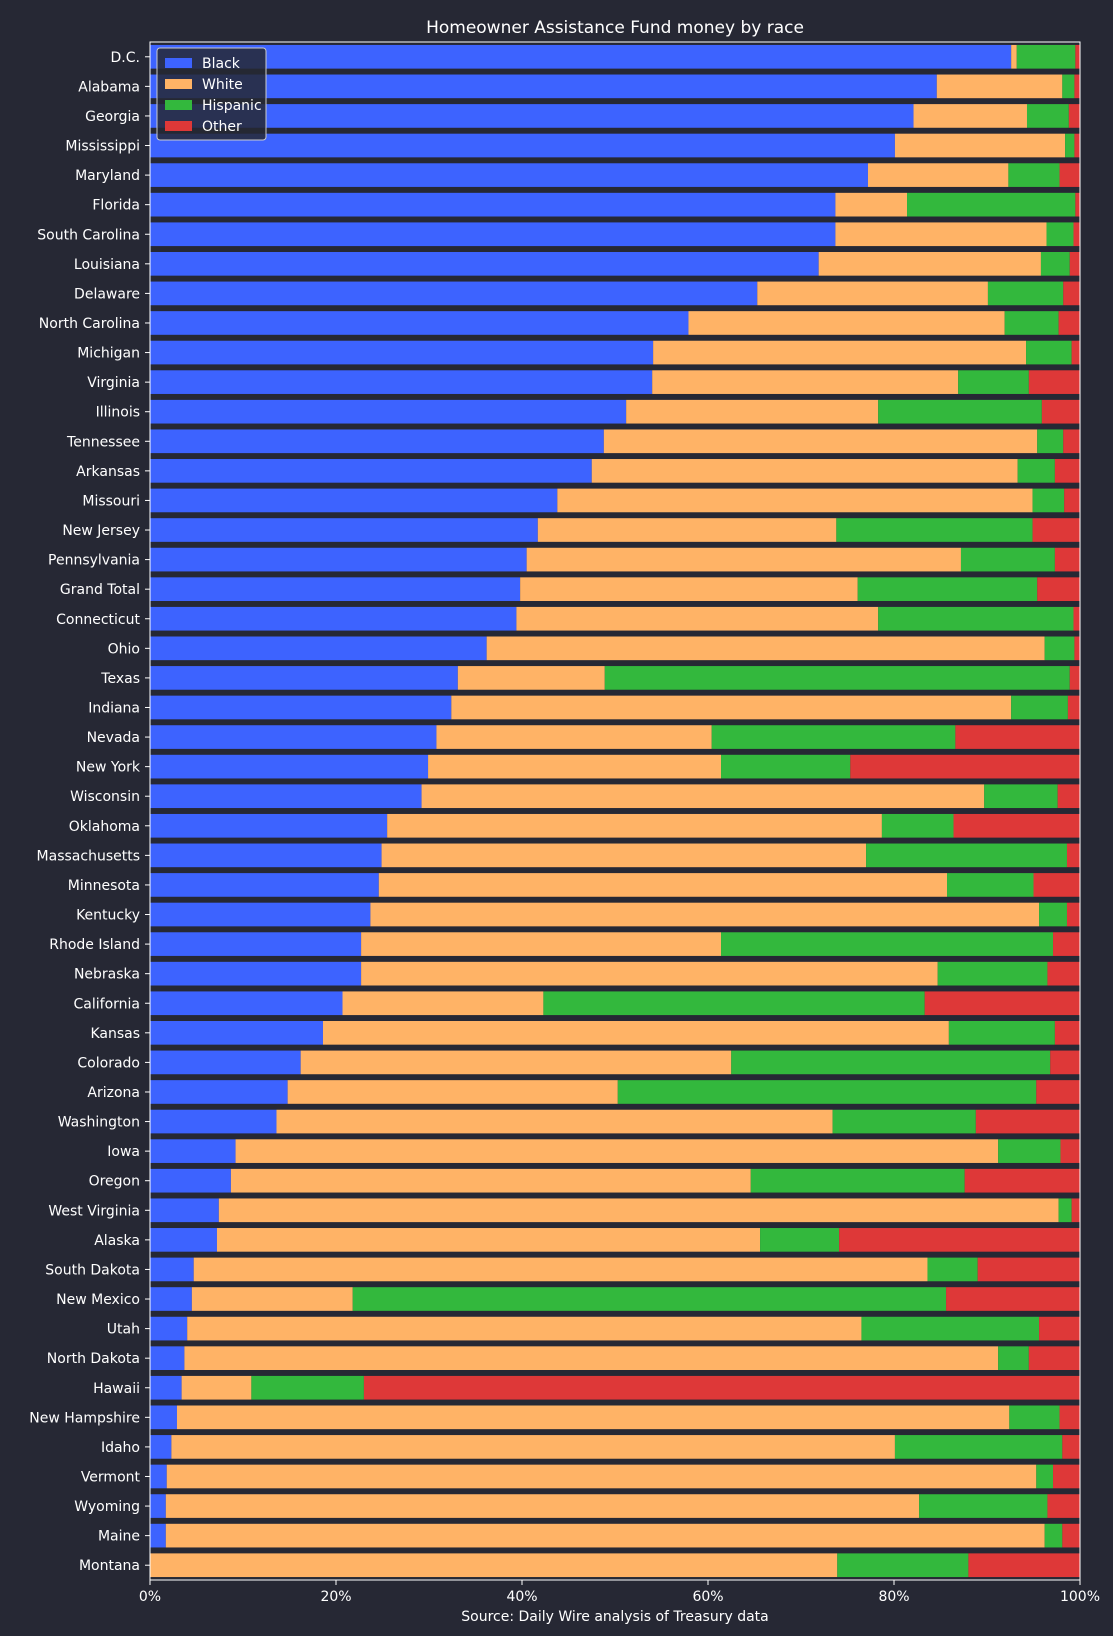 This screenshot has height=1636, width=1113. Describe the element at coordinates (524, 1328) in the screenshot. I see `bar-white-utah` at that location.